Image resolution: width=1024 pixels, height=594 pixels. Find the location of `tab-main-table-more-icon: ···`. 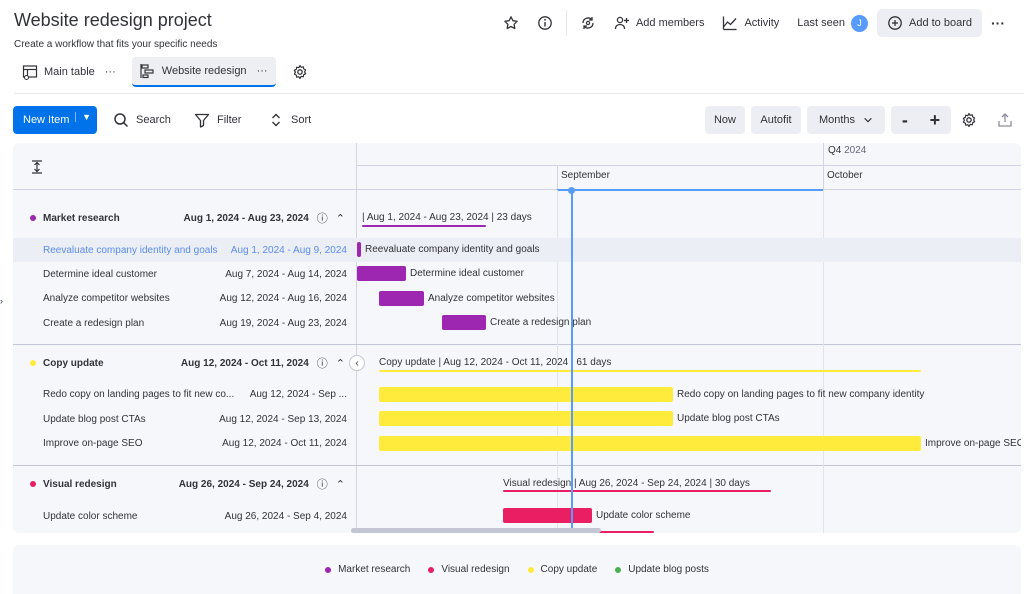

tab-main-table-more-icon: ··· is located at coordinates (110, 72).